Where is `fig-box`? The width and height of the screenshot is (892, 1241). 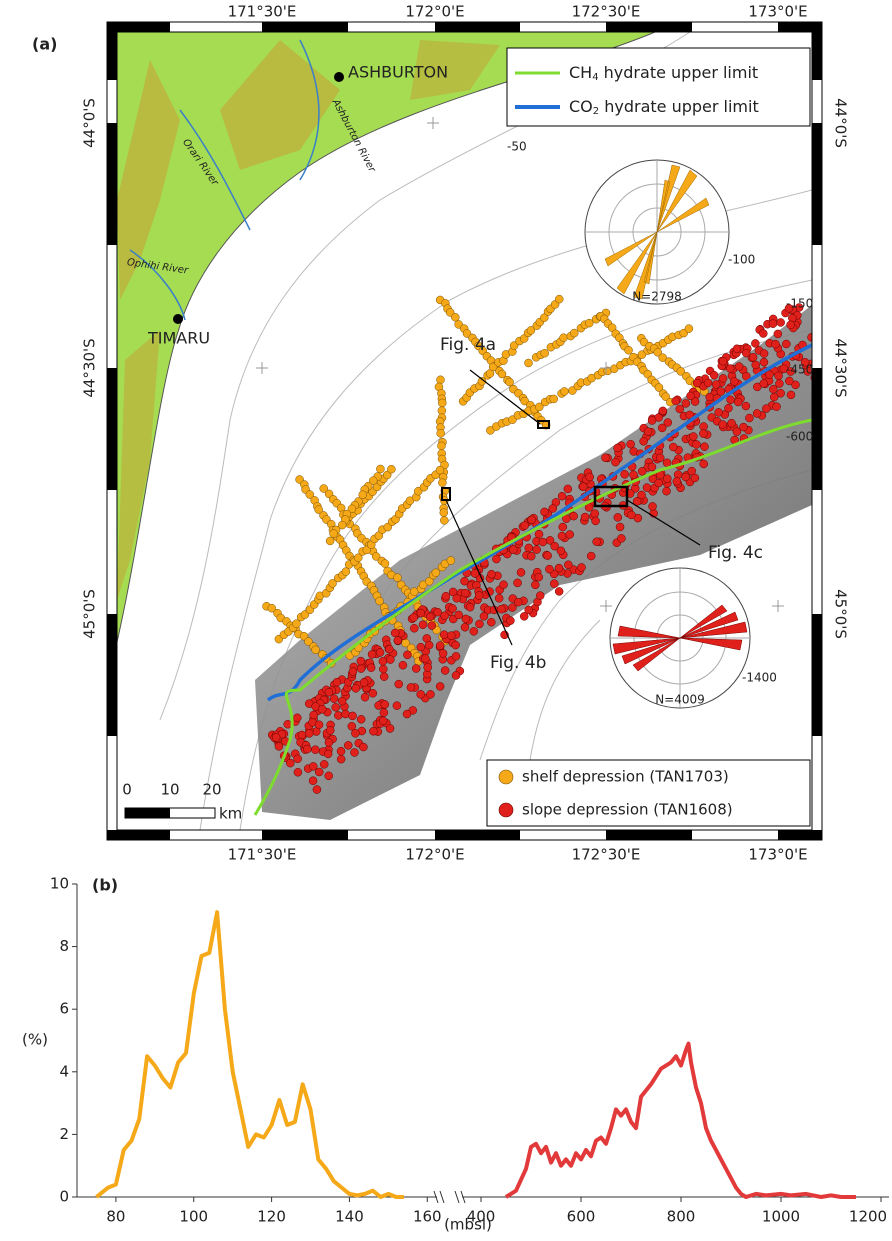
fig-box is located at coordinates (611, 496).